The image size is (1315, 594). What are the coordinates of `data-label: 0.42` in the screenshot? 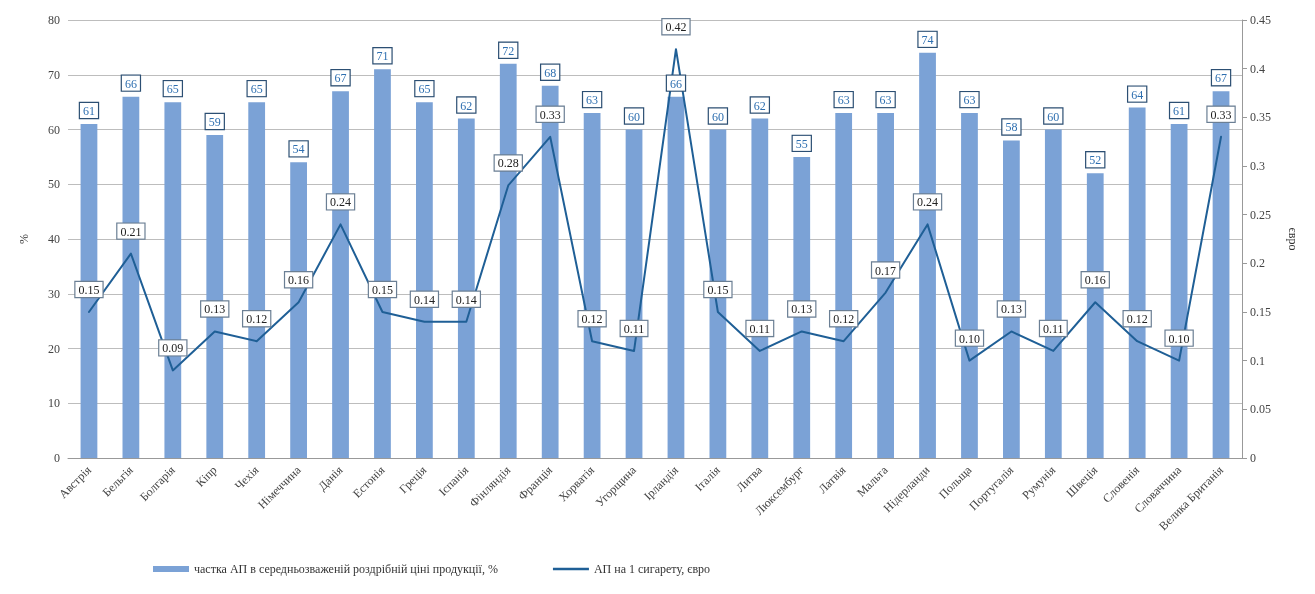 It's located at (676, 27).